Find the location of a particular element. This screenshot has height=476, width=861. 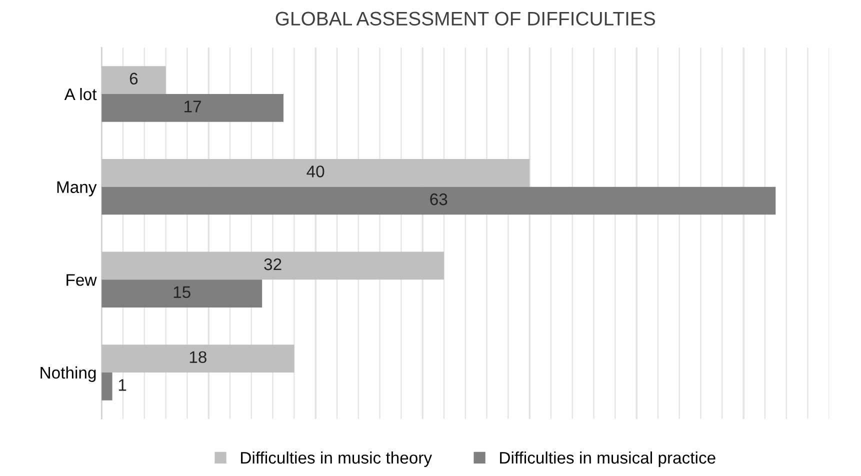

data-label: 6 is located at coordinates (134, 78).